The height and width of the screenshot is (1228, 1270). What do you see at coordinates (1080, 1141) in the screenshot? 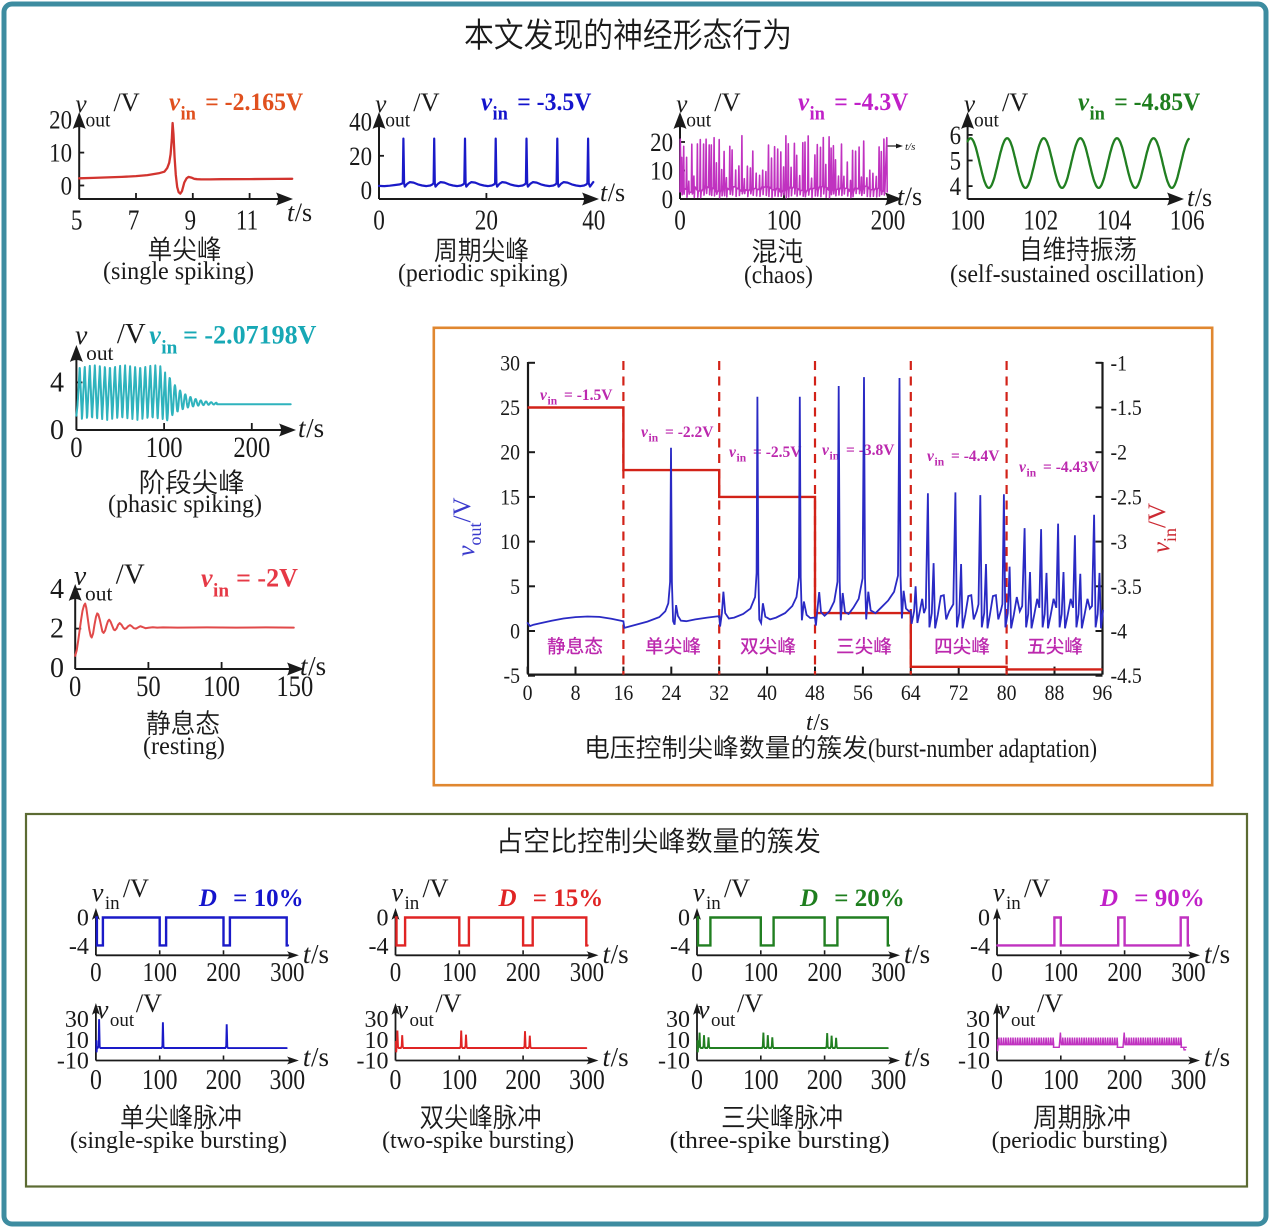
I see `svg-text: (periodic bursting)` at bounding box center [1080, 1141].